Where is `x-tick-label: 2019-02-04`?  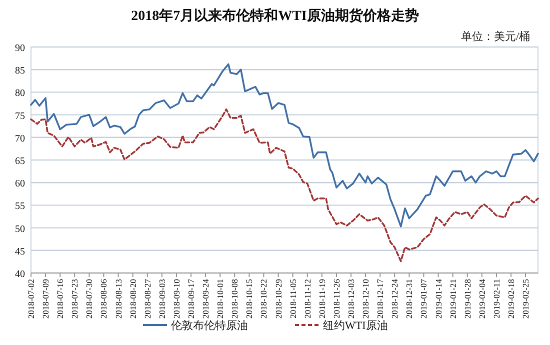
x-tick-label: 2019-02-04 is located at coordinates (481, 298).